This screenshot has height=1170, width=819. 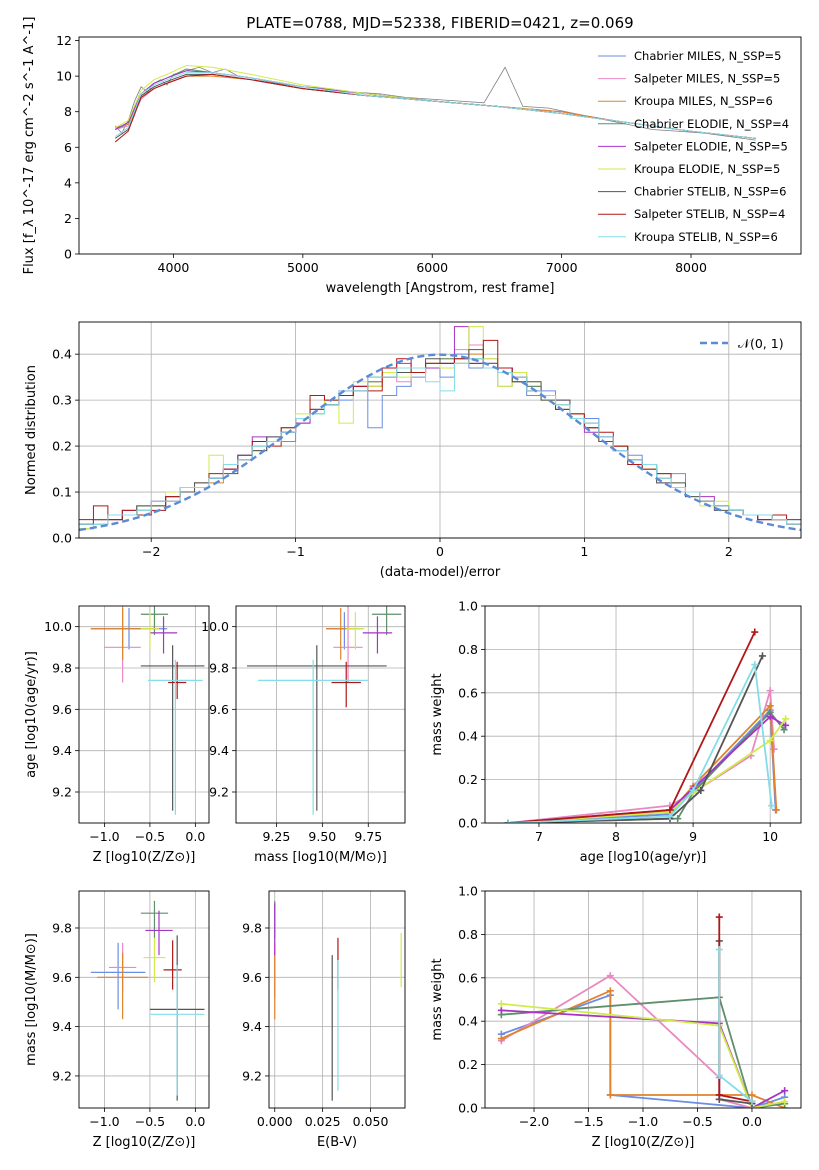 What do you see at coordinates (252, 927) in the screenshot?
I see `mass-vs-EBV-y-tick-label: 9.8` at bounding box center [252, 927].